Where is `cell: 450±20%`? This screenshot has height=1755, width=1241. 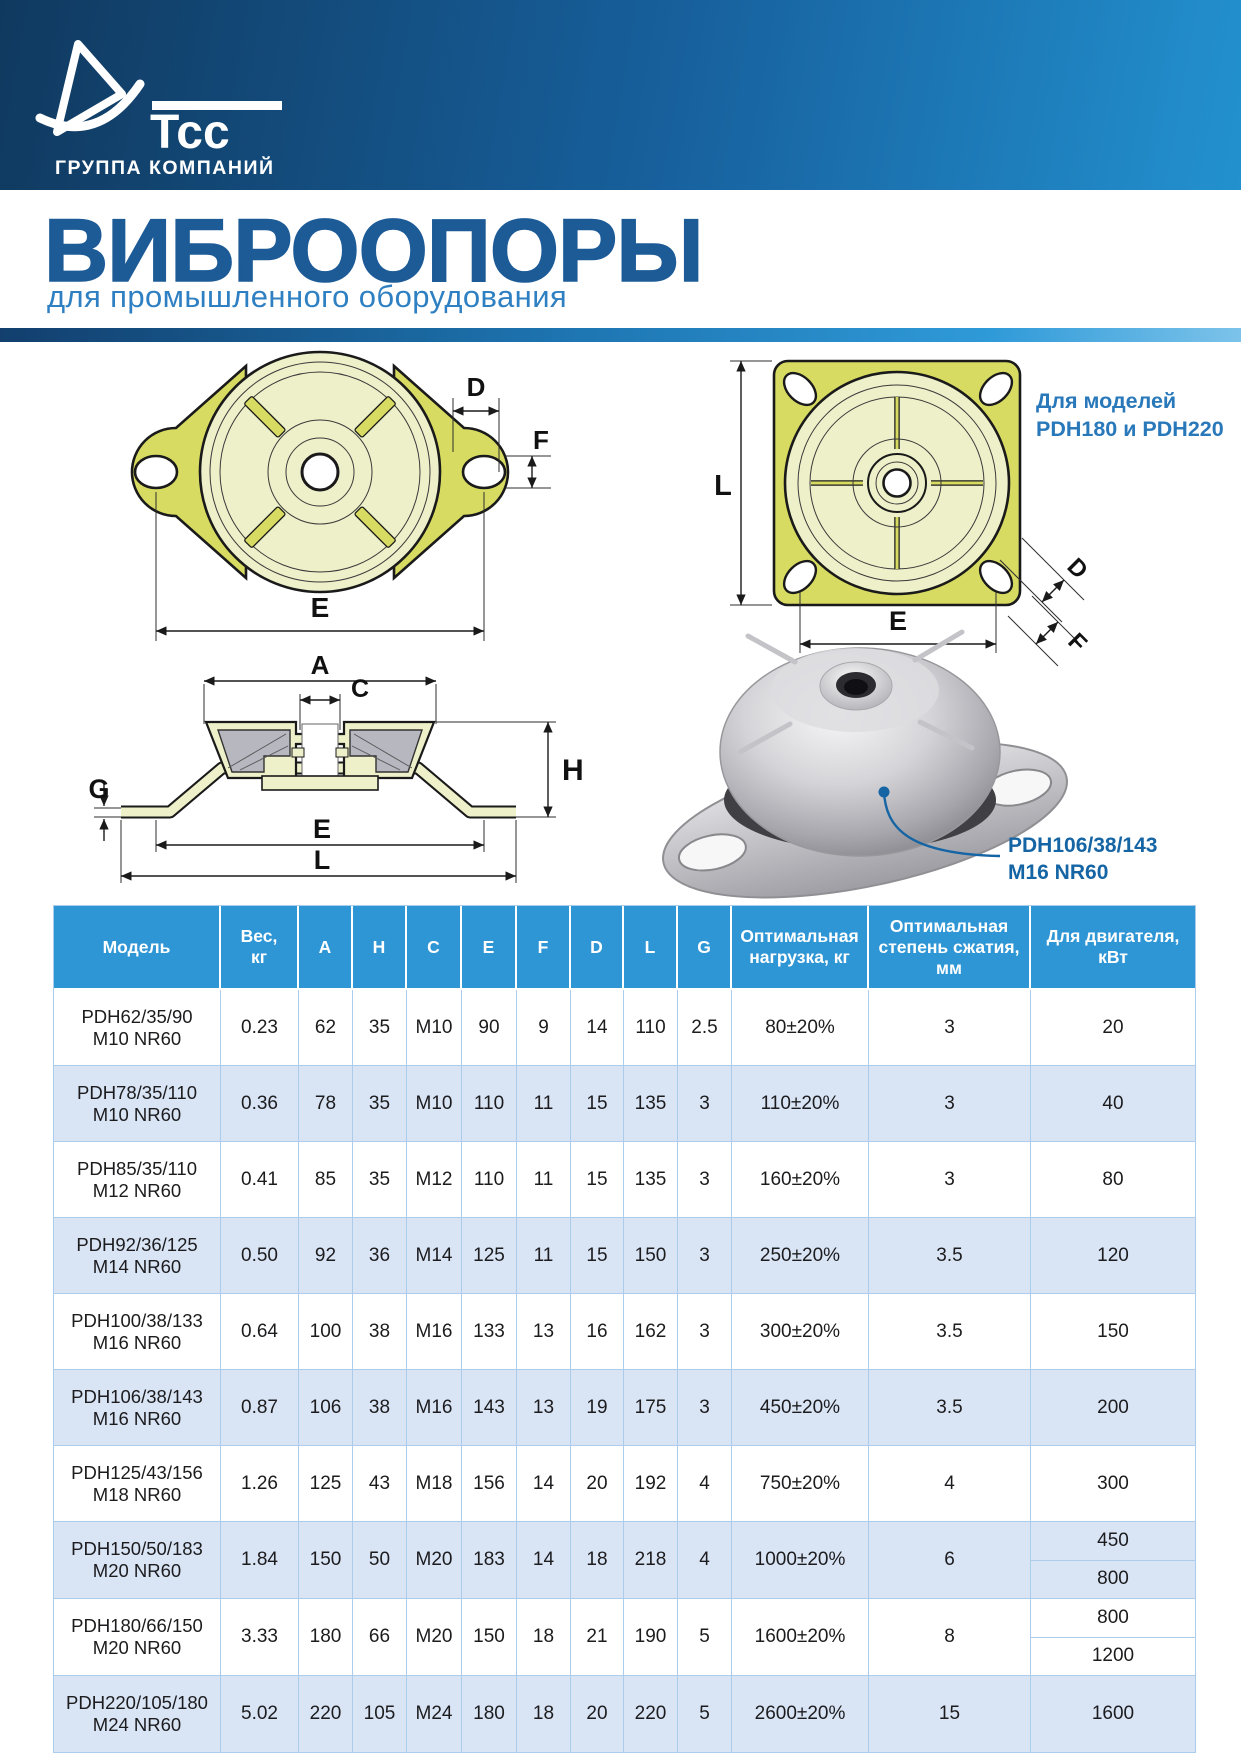
cell: 450±20% is located at coordinates (800, 1408).